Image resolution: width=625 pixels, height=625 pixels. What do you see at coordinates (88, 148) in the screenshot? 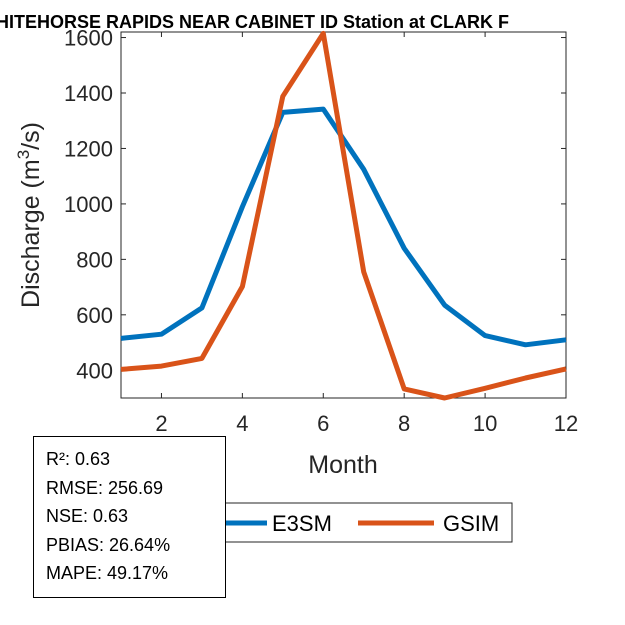
I see `y-tick-label: 1200` at bounding box center [88, 148].